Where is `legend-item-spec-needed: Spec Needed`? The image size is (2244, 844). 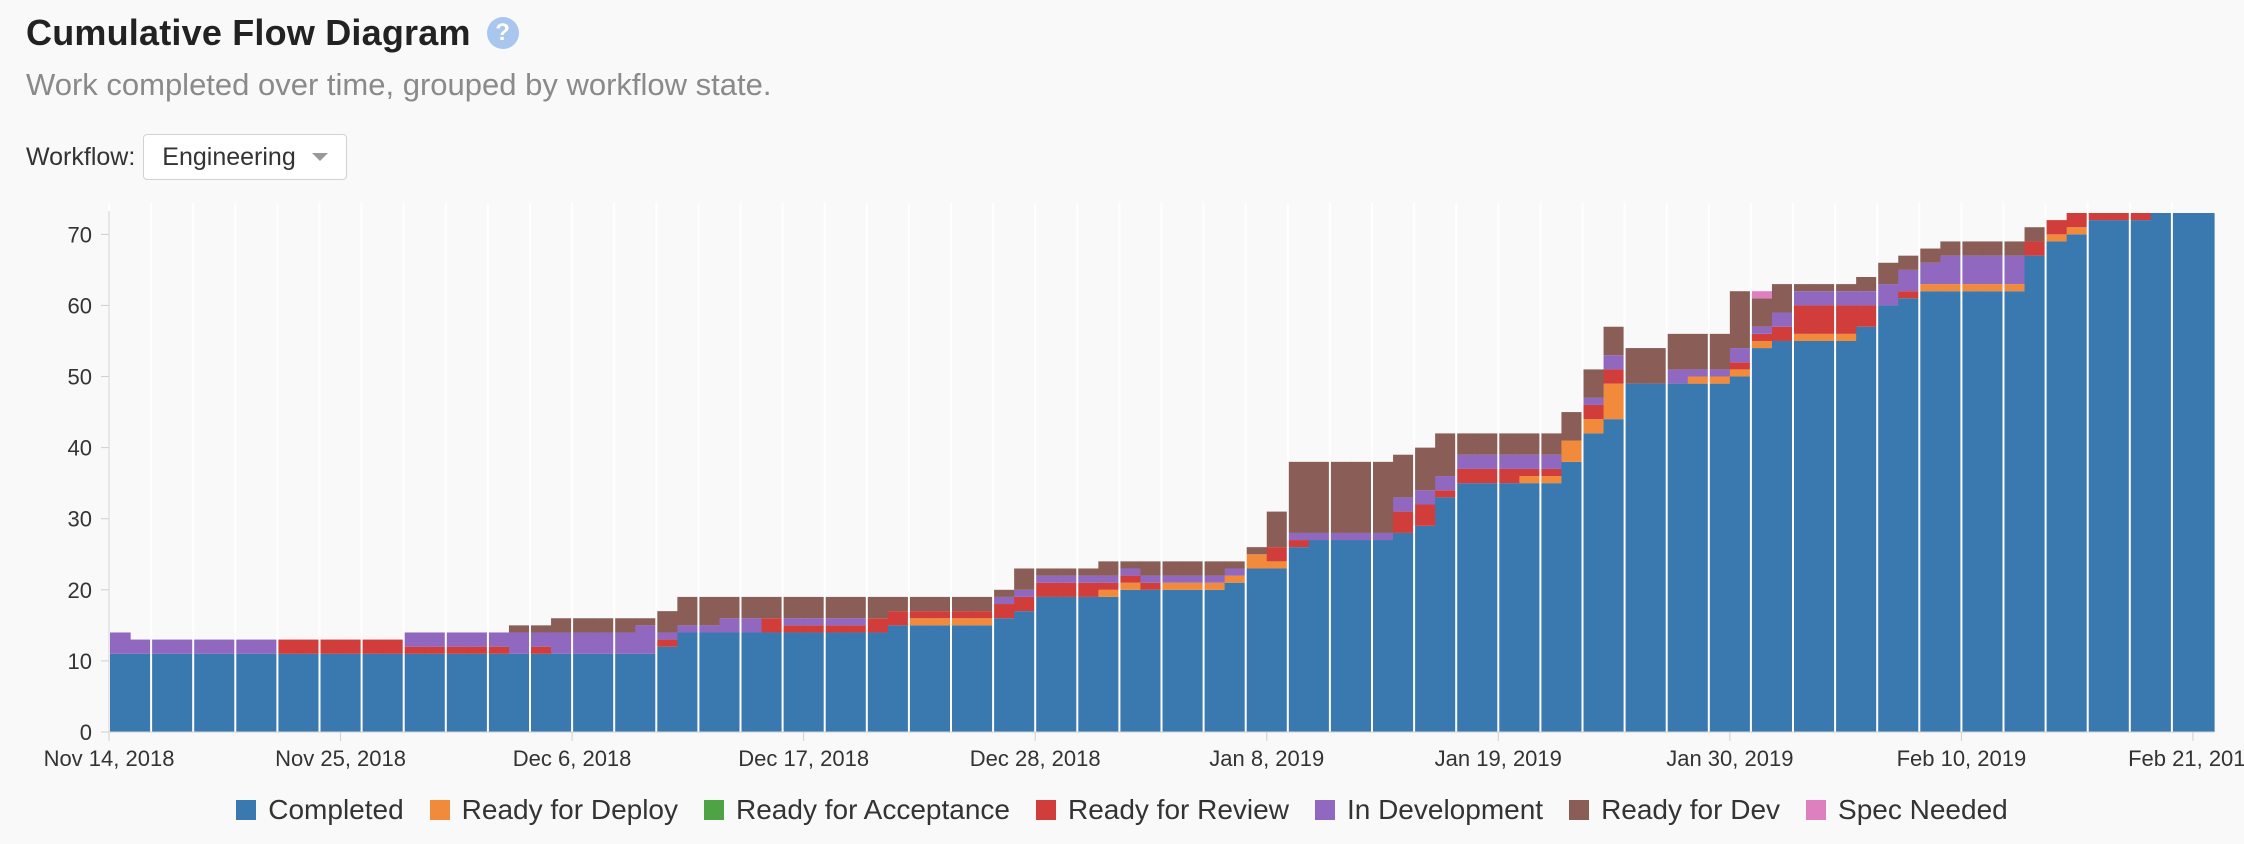 legend-item-spec-needed: Spec Needed is located at coordinates (1907, 810).